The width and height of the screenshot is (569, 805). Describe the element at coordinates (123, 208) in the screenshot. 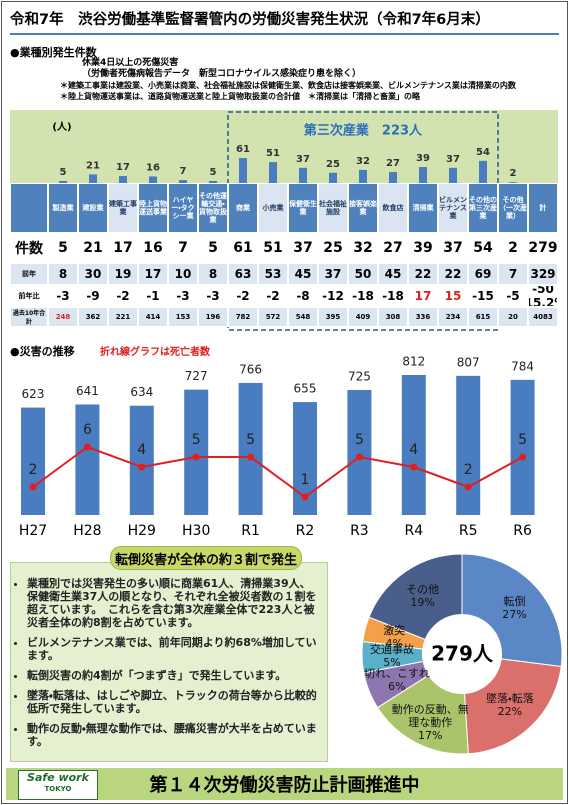

I see `column-header: 建築工事業` at that location.